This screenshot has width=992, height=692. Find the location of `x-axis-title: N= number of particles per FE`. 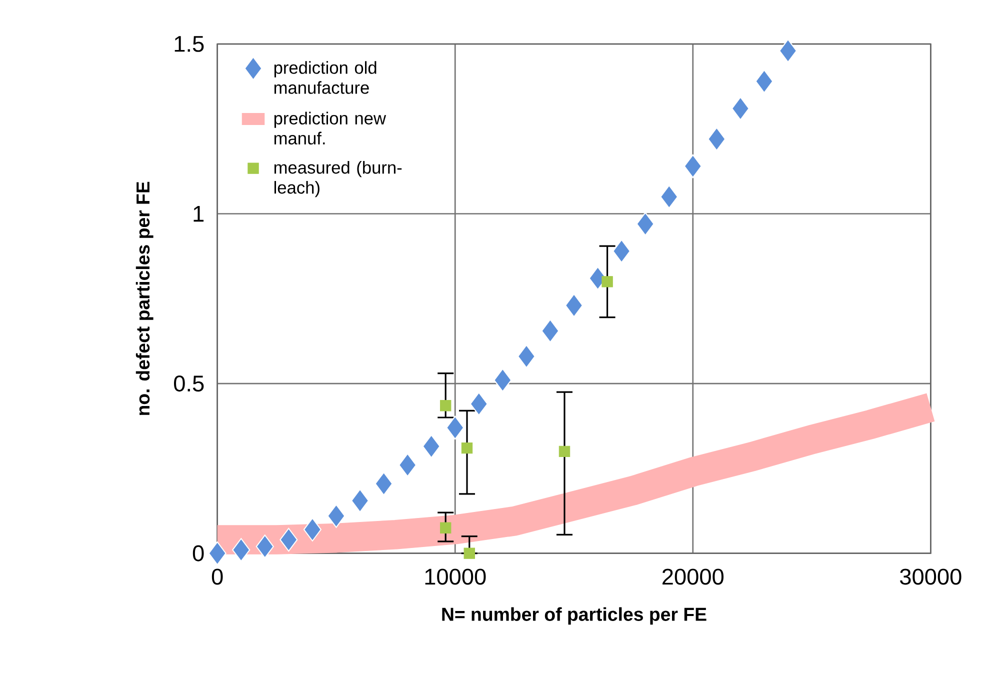

x-axis-title: N= number of particles per FE is located at coordinates (574, 616).